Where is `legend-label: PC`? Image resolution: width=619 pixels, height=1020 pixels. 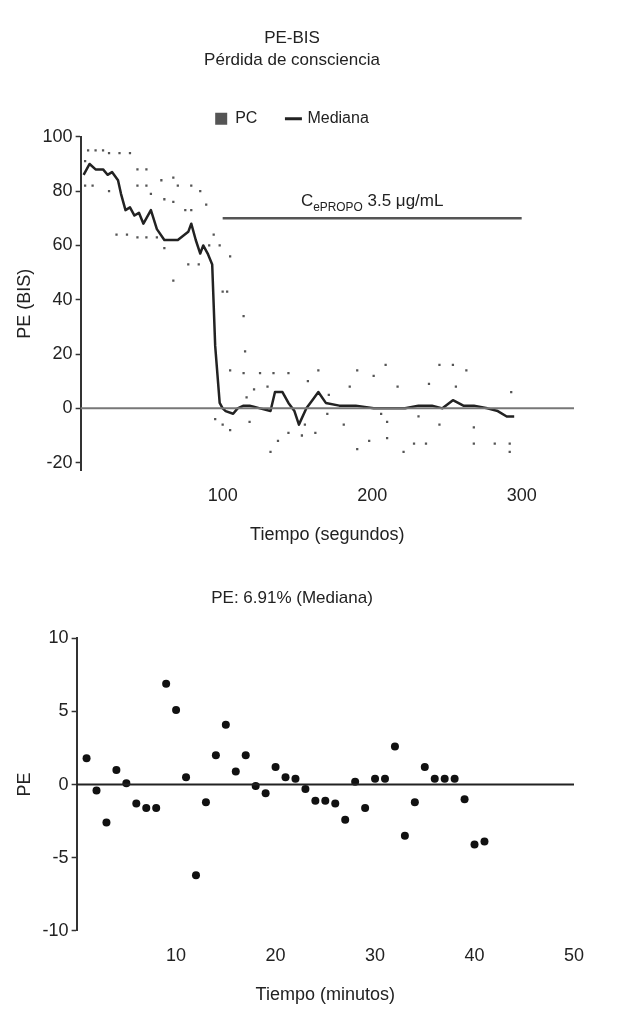
legend-label: PC is located at coordinates (246, 118).